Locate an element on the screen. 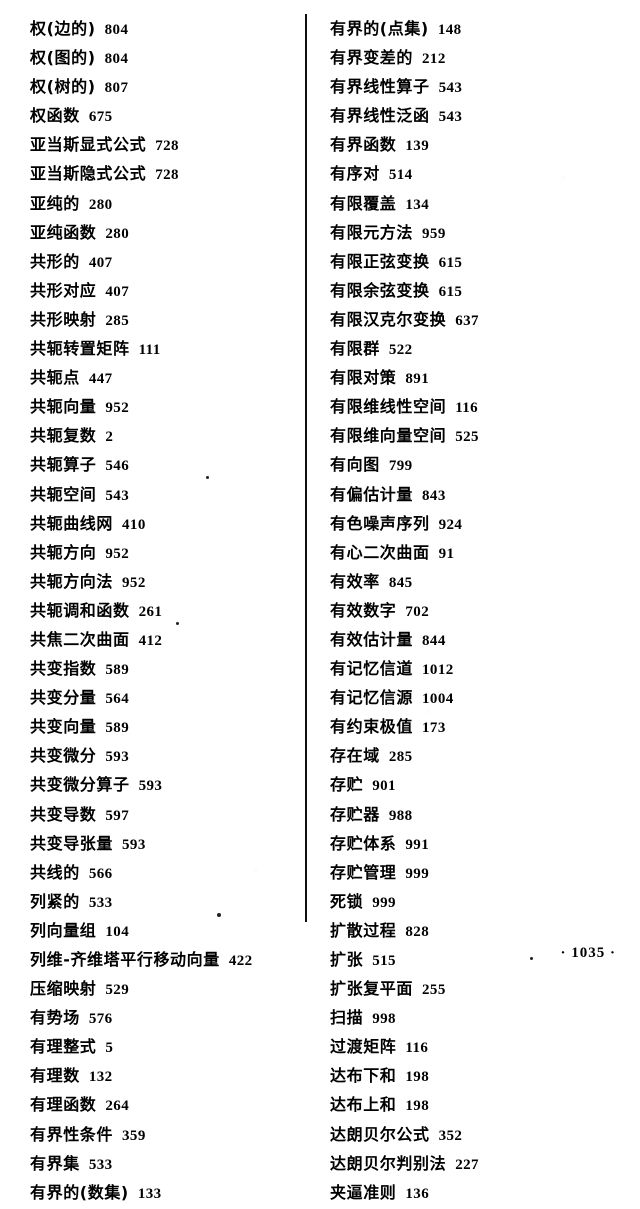 This screenshot has height=1209, width=640. index-entry-term: 有限覆盖 is located at coordinates (363, 203).